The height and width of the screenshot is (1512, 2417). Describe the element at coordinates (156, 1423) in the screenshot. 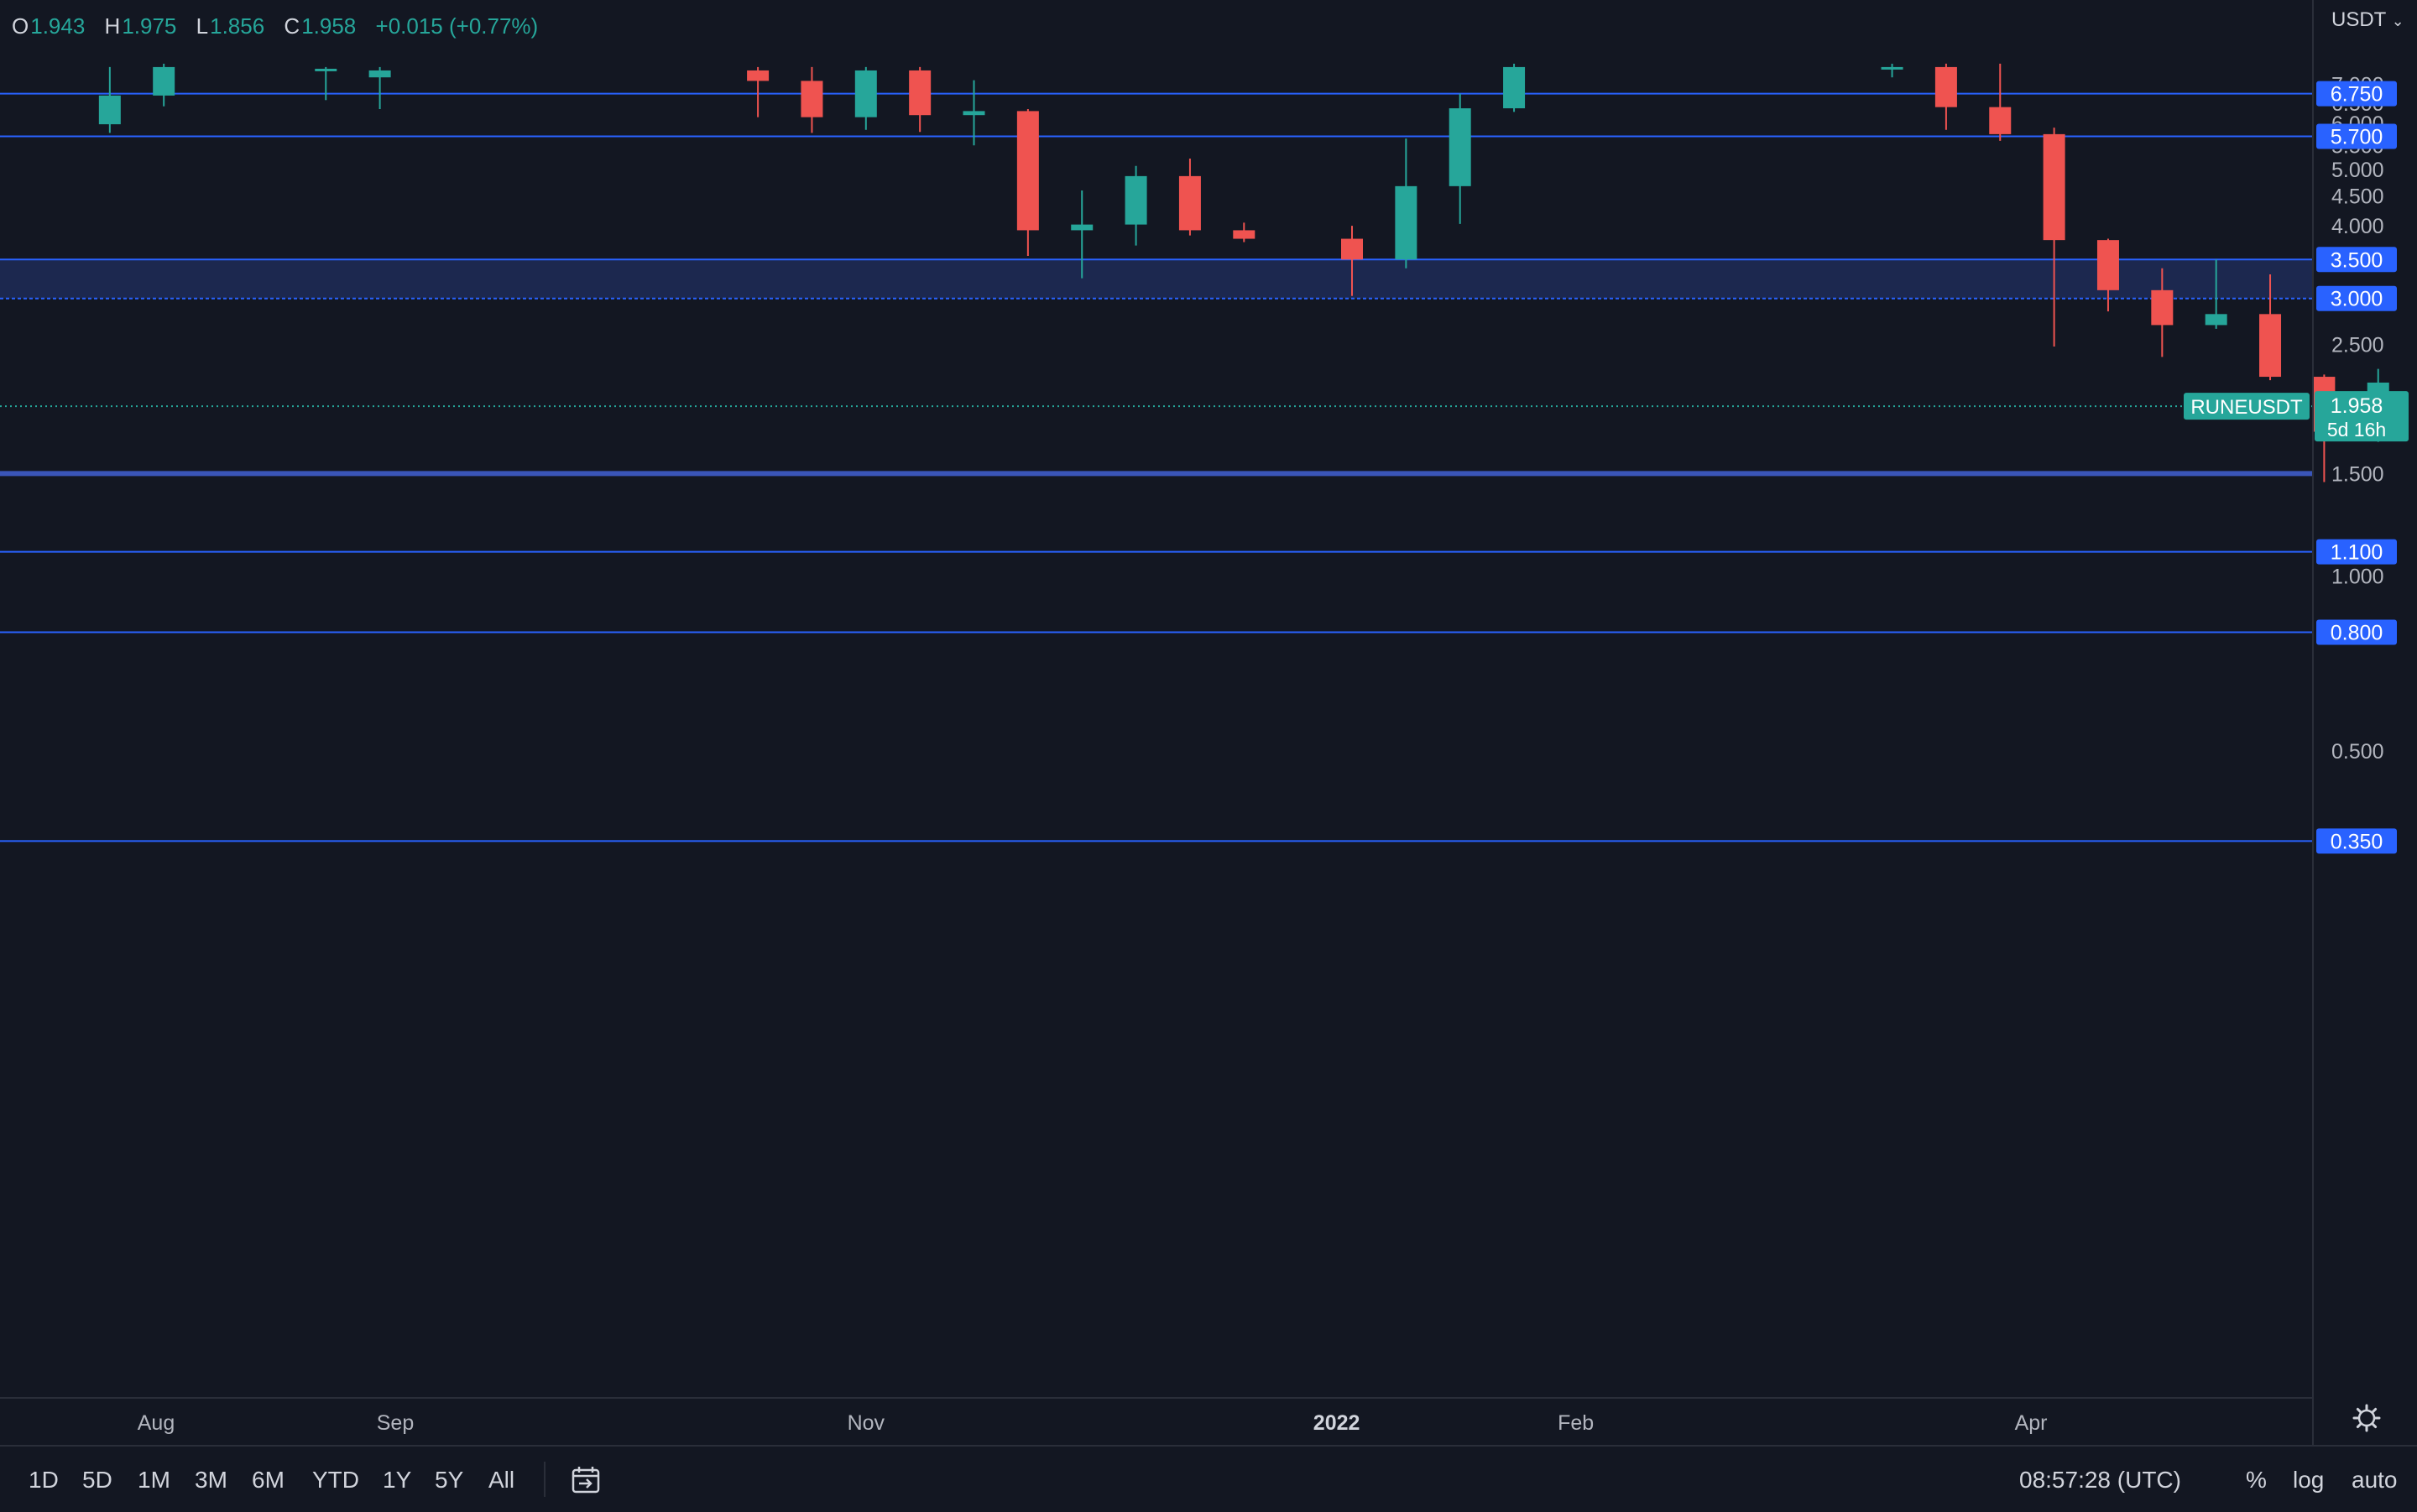

I see `x-tick-label: Aug` at that location.